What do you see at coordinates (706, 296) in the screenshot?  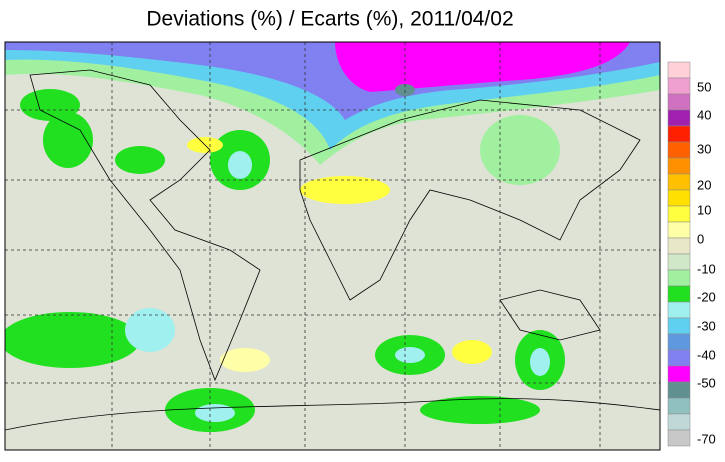 I see `colorbar-label: -20` at bounding box center [706, 296].